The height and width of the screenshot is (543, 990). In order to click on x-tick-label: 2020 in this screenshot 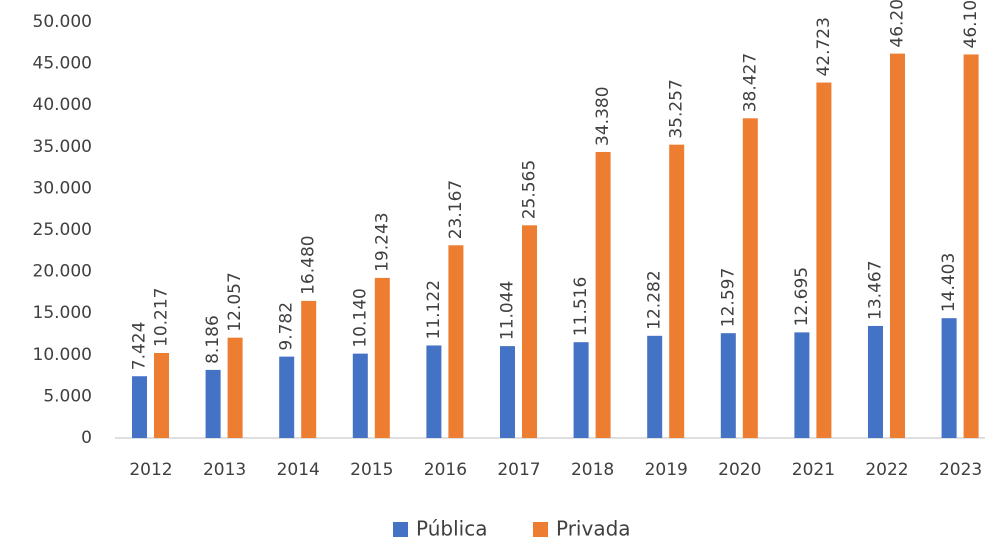, I will do `click(739, 470)`.